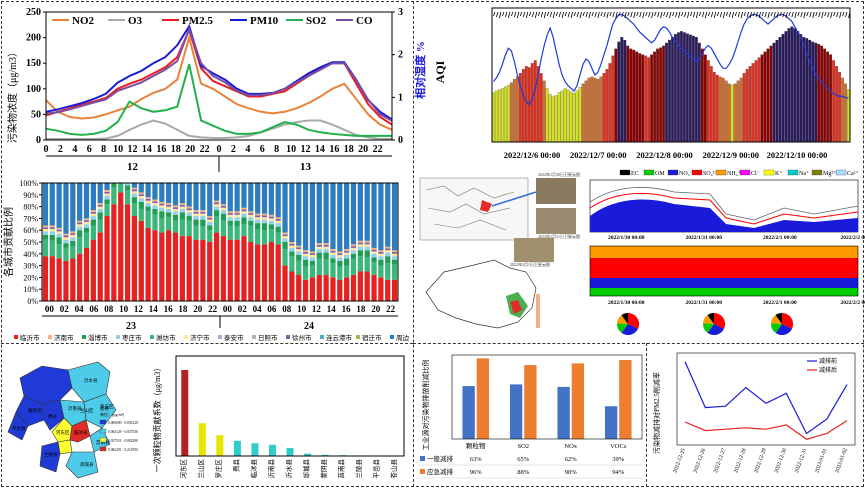 The height and width of the screenshot is (488, 865). Describe the element at coordinates (323, 469) in the screenshot. I see `p3b-category-label: 蒙阴县` at that location.